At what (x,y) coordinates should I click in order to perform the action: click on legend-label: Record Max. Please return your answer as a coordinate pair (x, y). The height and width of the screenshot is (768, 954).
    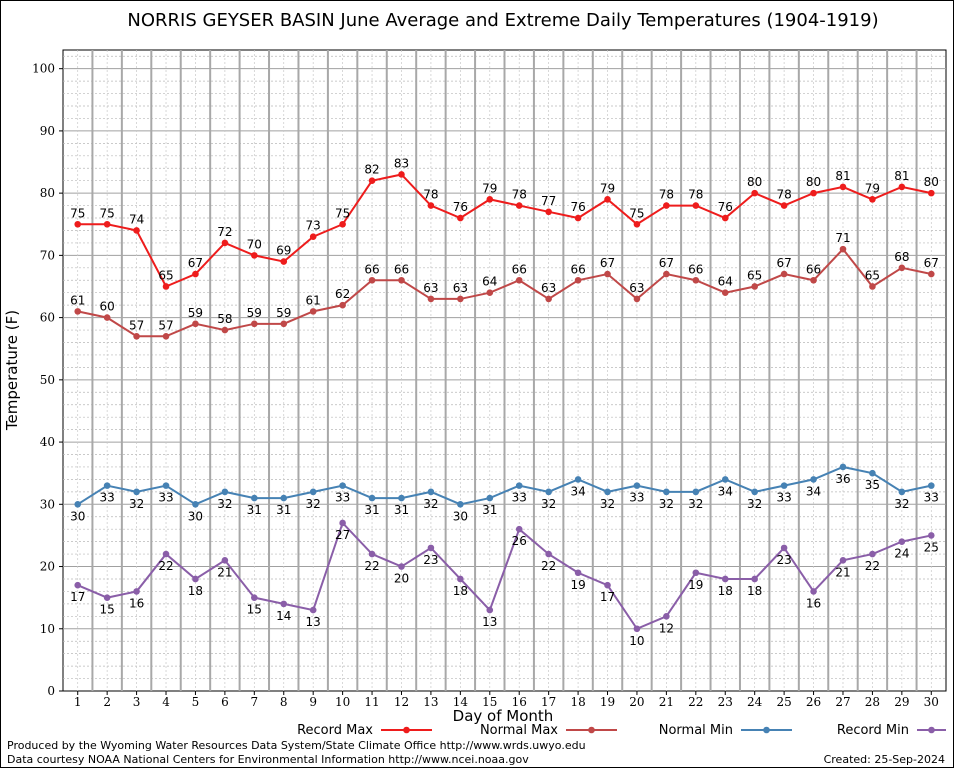
    Looking at the image, I should click on (335, 730).